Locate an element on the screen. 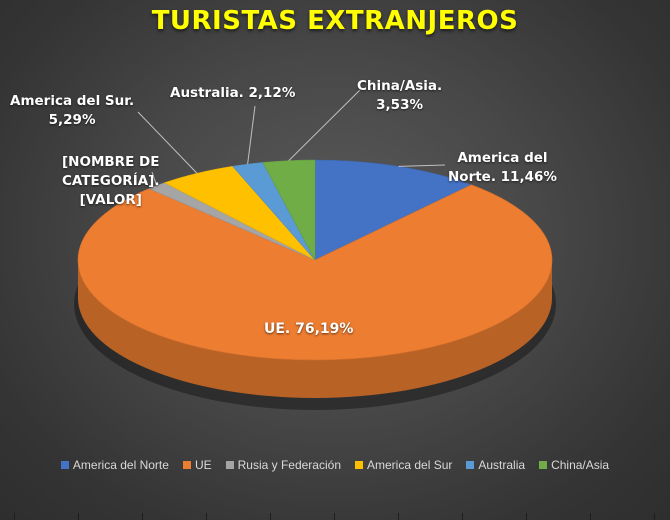 The width and height of the screenshot is (670, 520). legend-label: America del Sur is located at coordinates (410, 465).